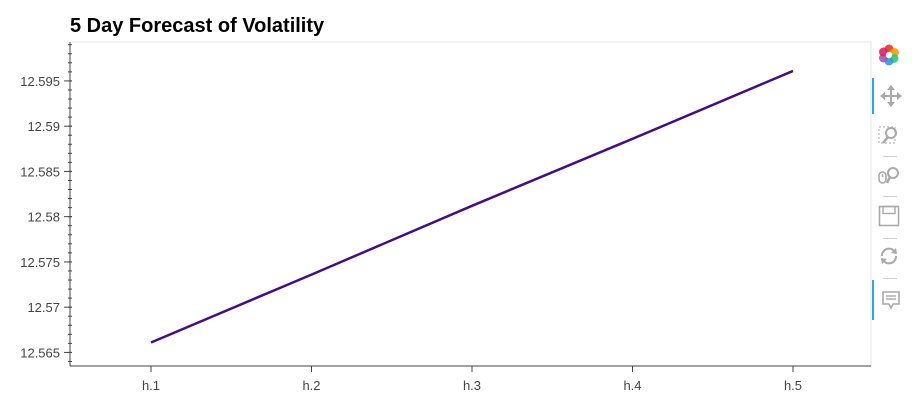 This screenshot has height=414, width=922. What do you see at coordinates (40, 352) in the screenshot?
I see `y-tick-label: 12.565` at bounding box center [40, 352].